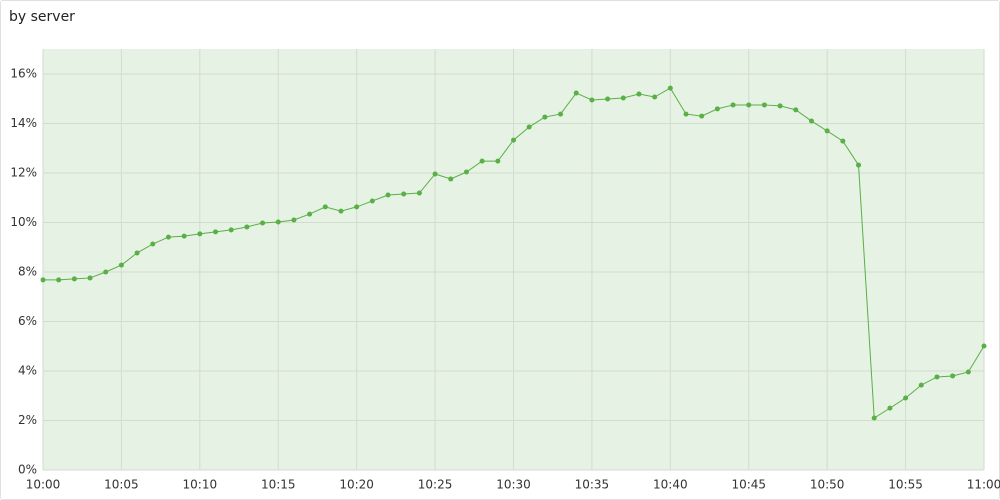  I want to click on x-tick-label: 10:00, so click(43, 485).